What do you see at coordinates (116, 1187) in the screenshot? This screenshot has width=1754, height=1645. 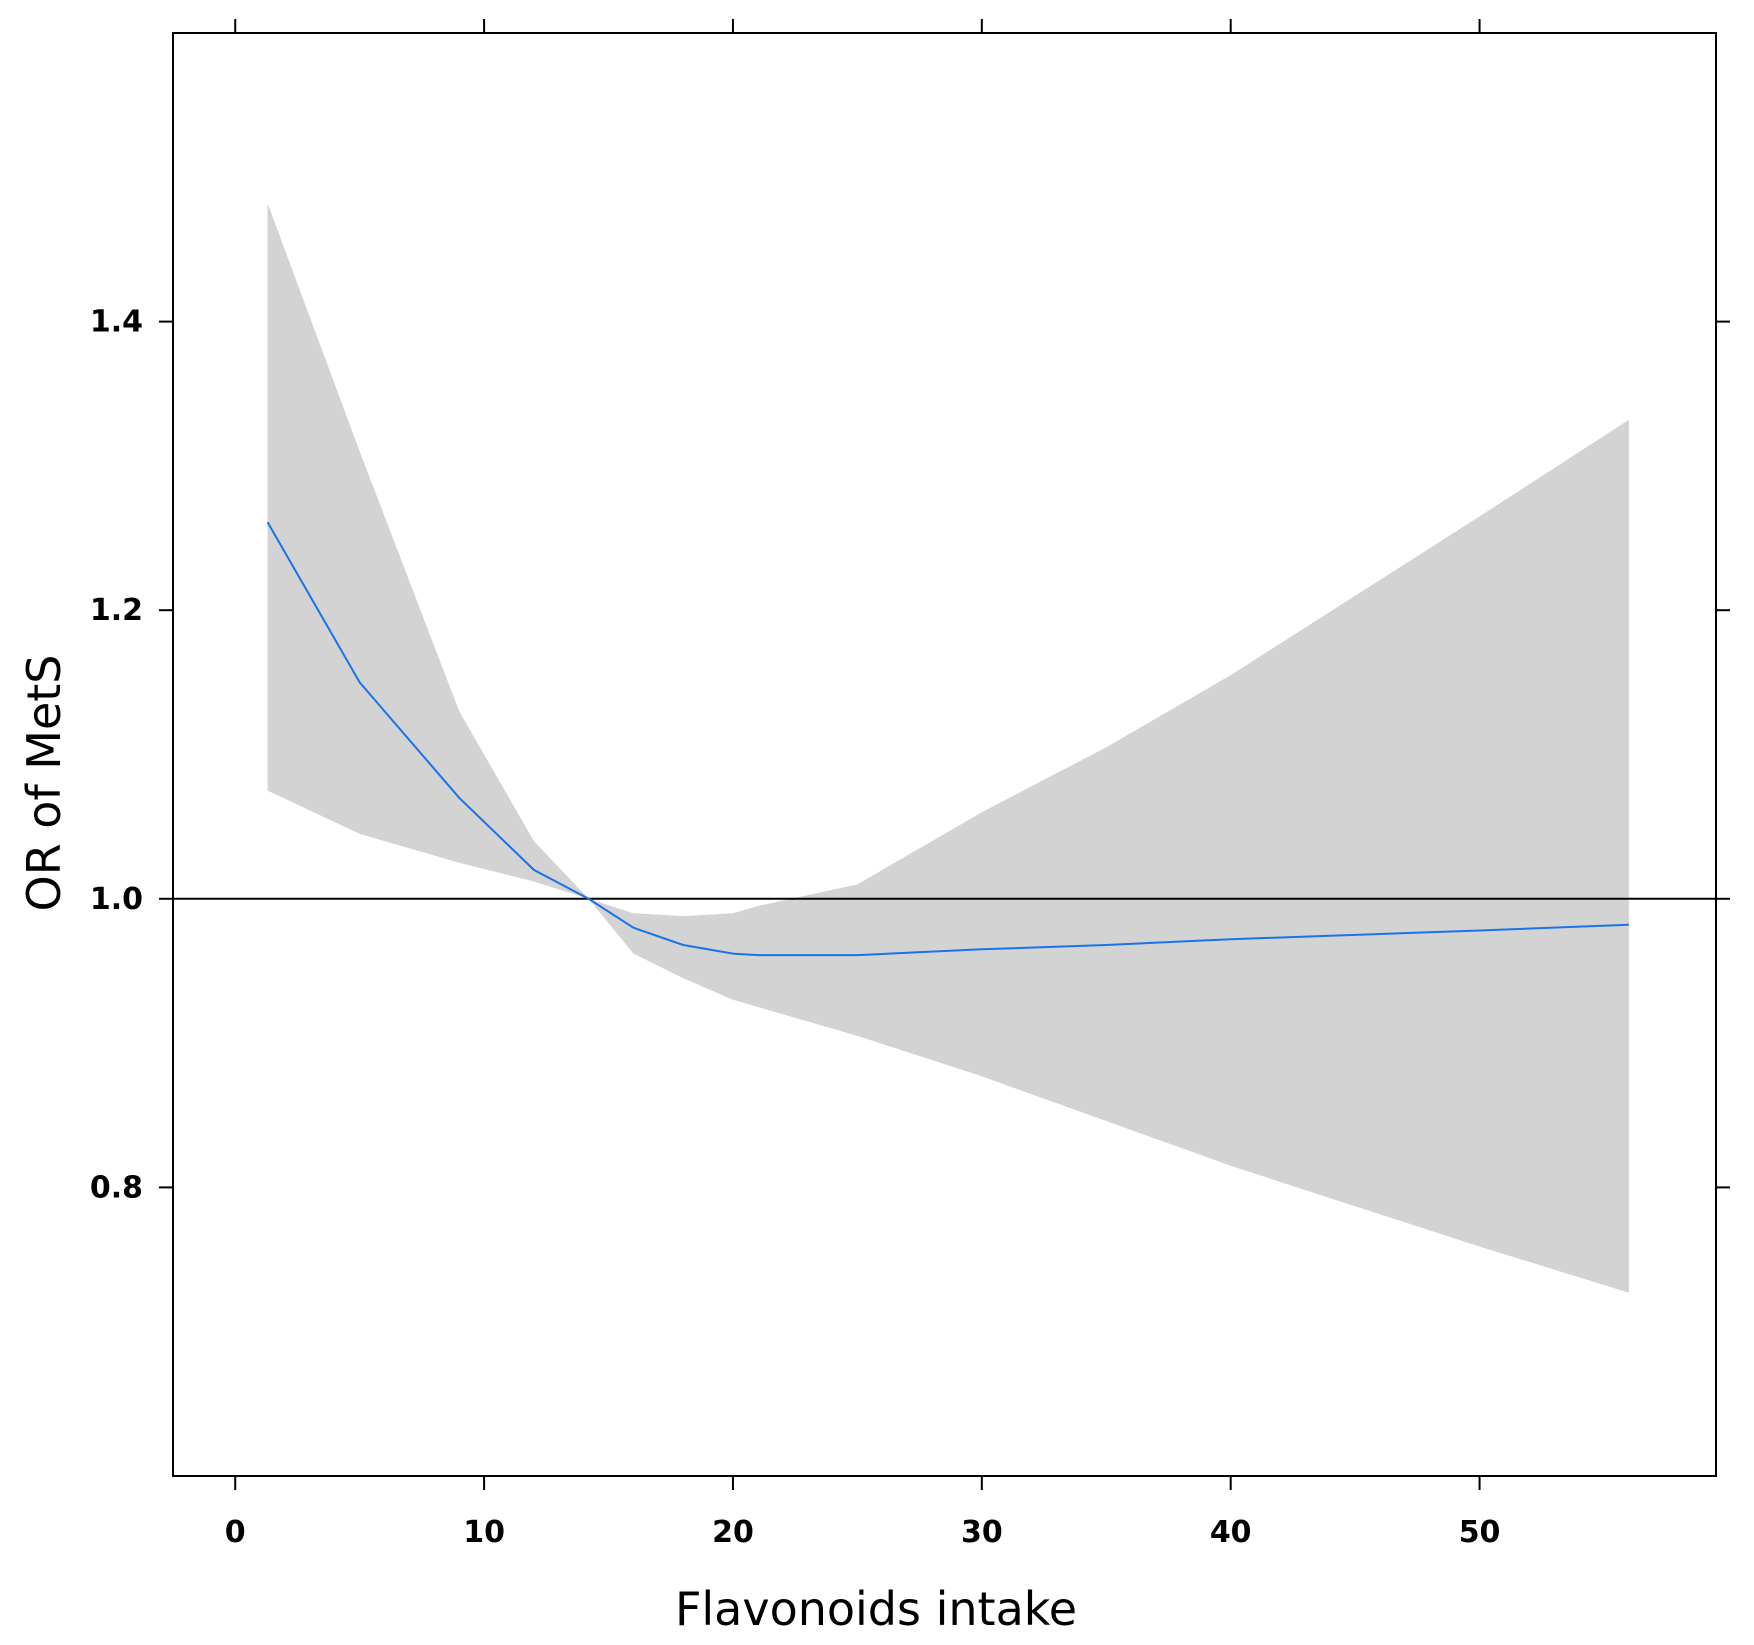 I see `y-tick-label: 0.8` at bounding box center [116, 1187].